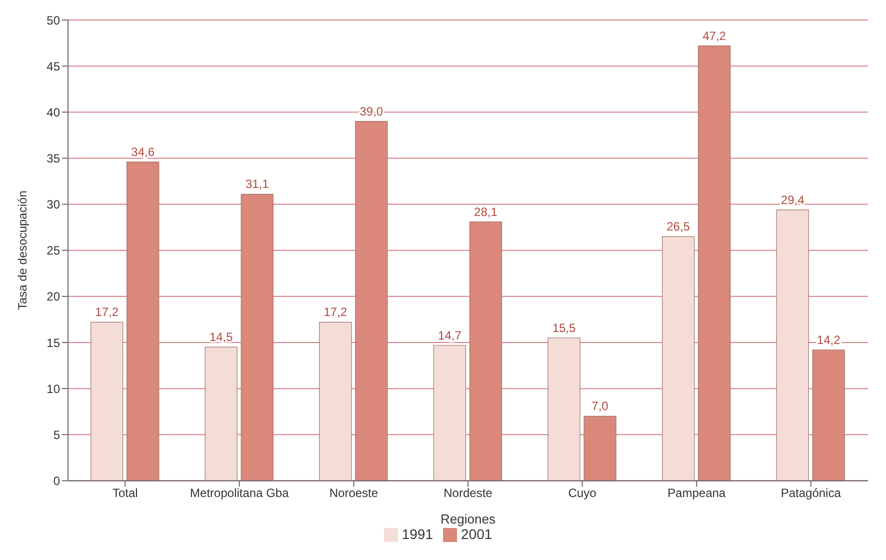 The height and width of the screenshot is (560, 886). I want to click on x-axis-title: Regiones, so click(468, 519).